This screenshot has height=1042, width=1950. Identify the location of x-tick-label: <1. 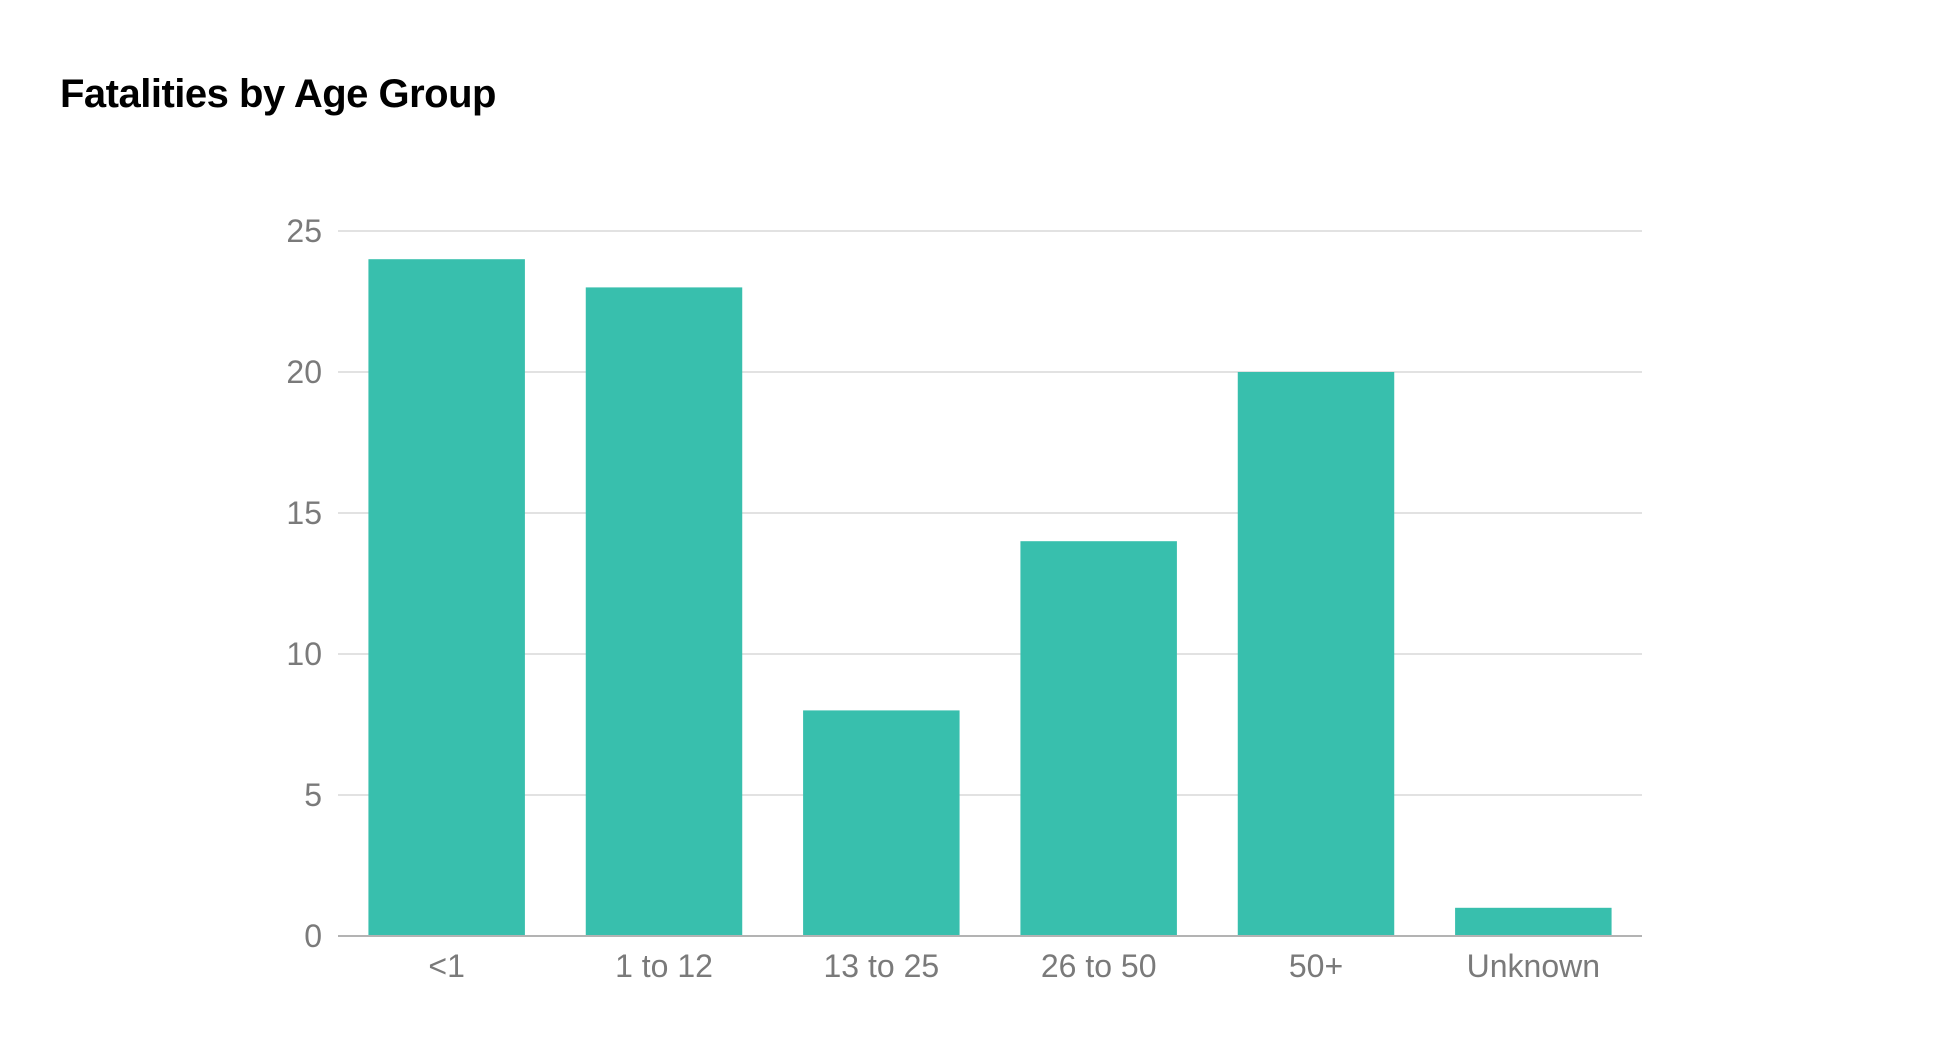
(446, 966).